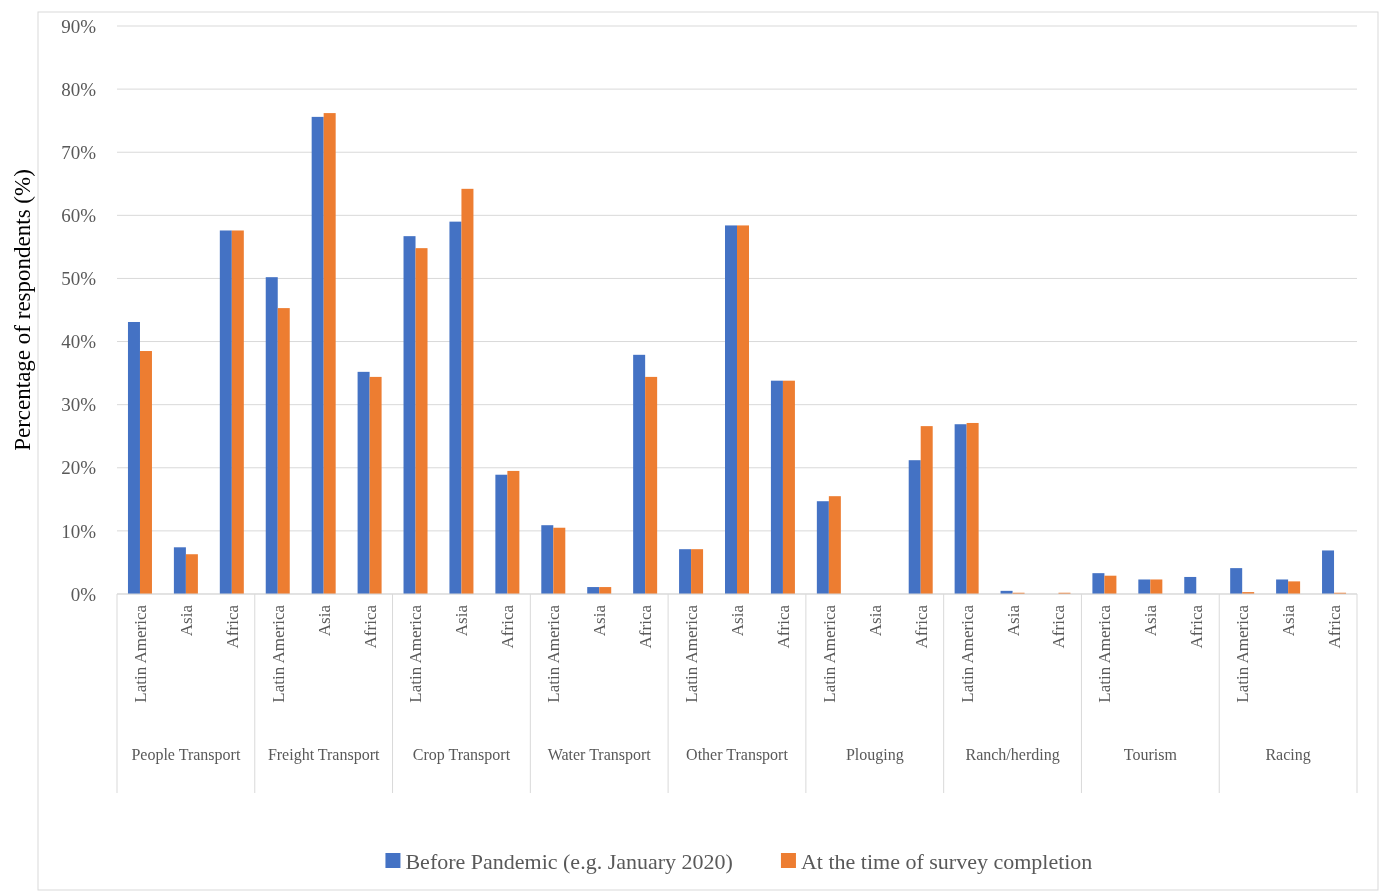 The height and width of the screenshot is (894, 1381). What do you see at coordinates (79, 531) in the screenshot?
I see `y-tick-label: 10%` at bounding box center [79, 531].